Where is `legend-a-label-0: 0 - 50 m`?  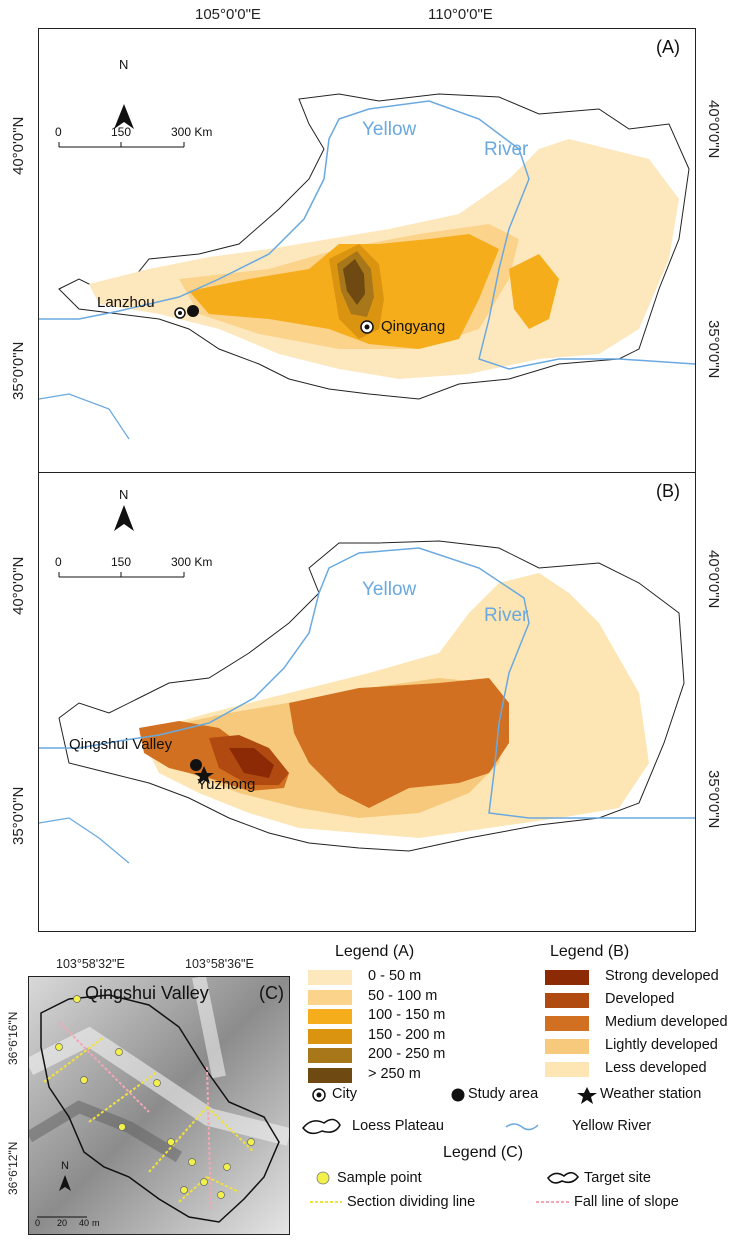 legend-a-label-0: 0 - 50 m is located at coordinates (395, 976).